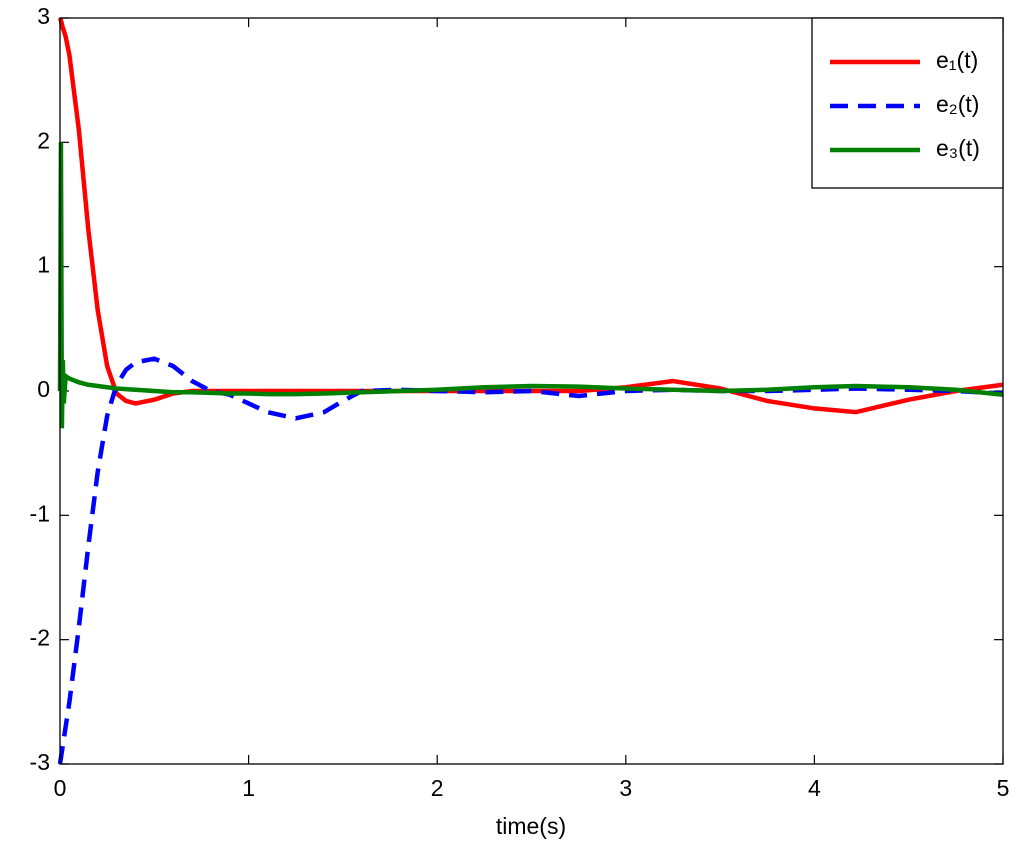  What do you see at coordinates (814, 788) in the screenshot?
I see `x-tick-label: 4` at bounding box center [814, 788].